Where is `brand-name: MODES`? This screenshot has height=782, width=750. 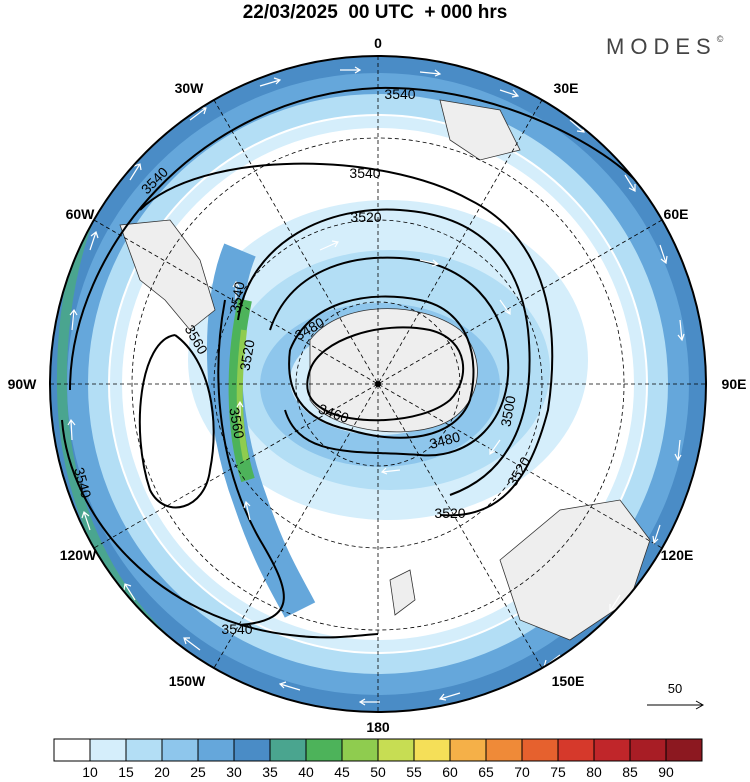 brand-name: MODES is located at coordinates (661, 46).